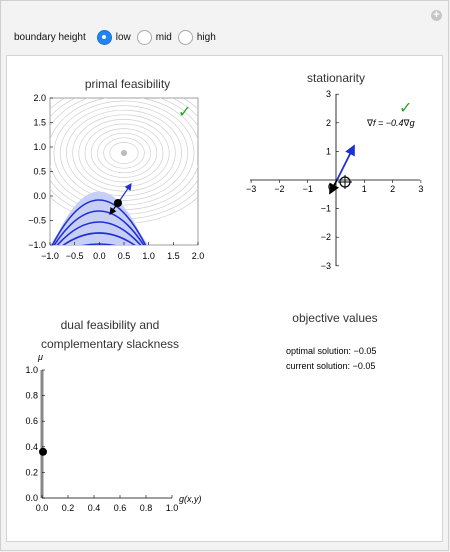 Image resolution: width=450 pixels, height=552 pixels. I want to click on stationarity-y-tick-label: 2, so click(328, 123).